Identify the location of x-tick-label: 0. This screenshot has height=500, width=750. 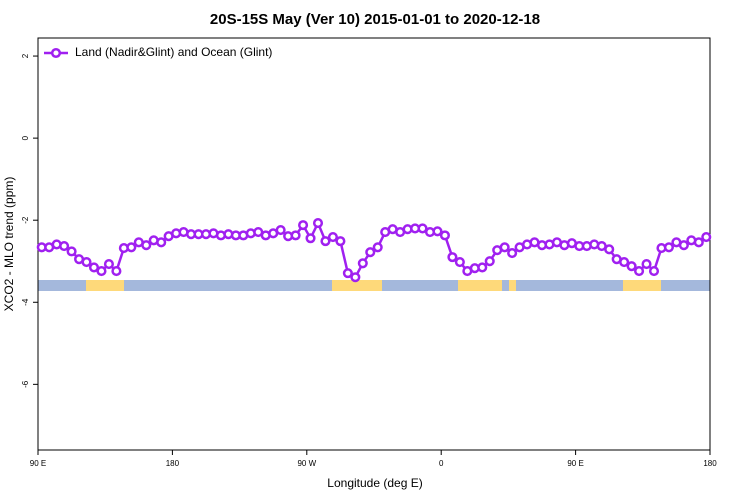
(441, 463).